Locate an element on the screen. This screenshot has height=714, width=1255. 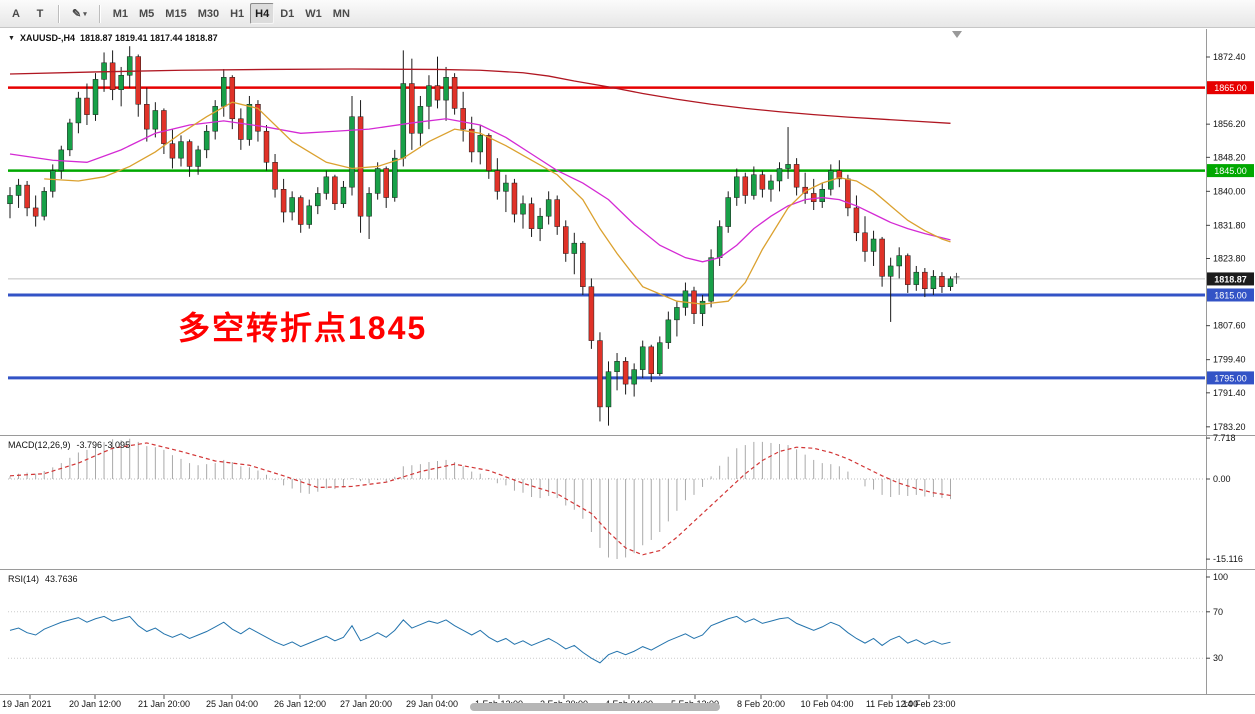
time-tick-label: 21 Jan 20:00 is located at coordinates (164, 704).